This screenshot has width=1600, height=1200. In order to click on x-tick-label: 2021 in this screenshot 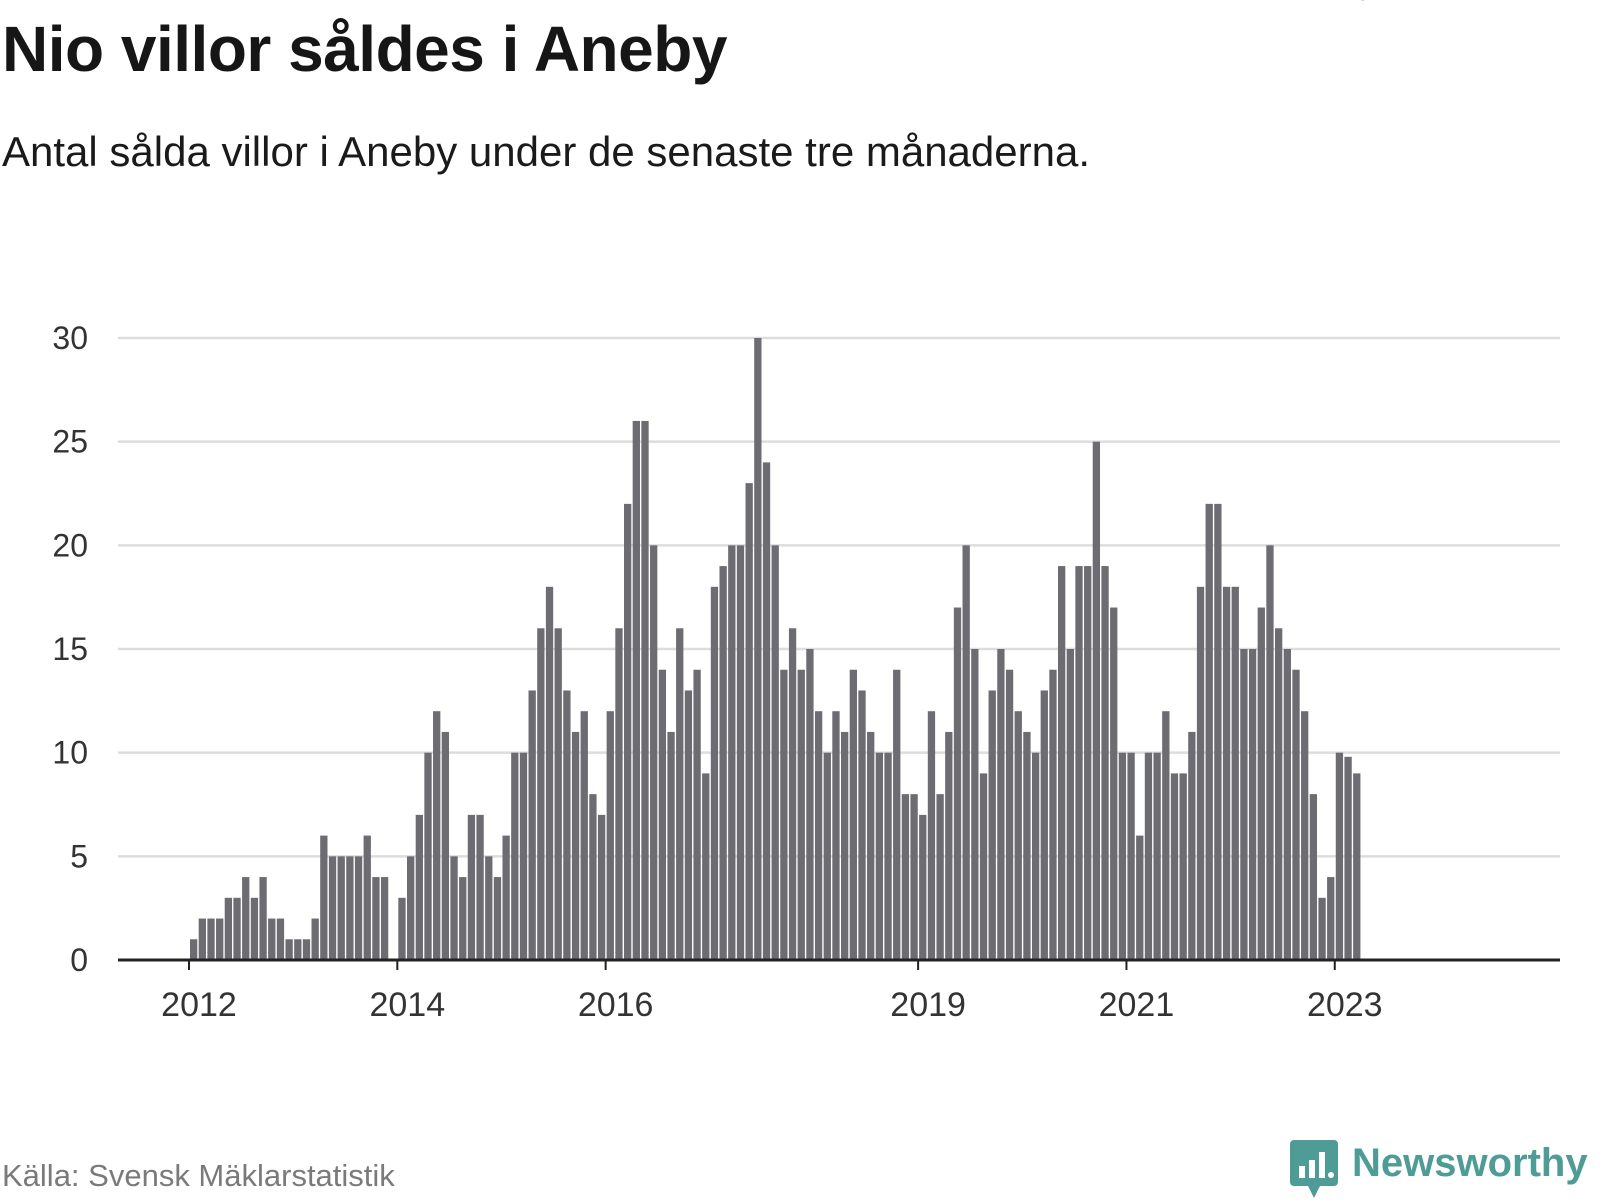, I will do `click(1137, 1005)`.